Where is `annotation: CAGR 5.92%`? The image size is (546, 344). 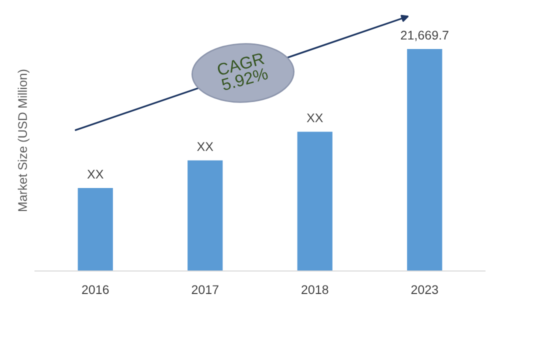
annotation: CAGR 5.92% is located at coordinates (242, 71).